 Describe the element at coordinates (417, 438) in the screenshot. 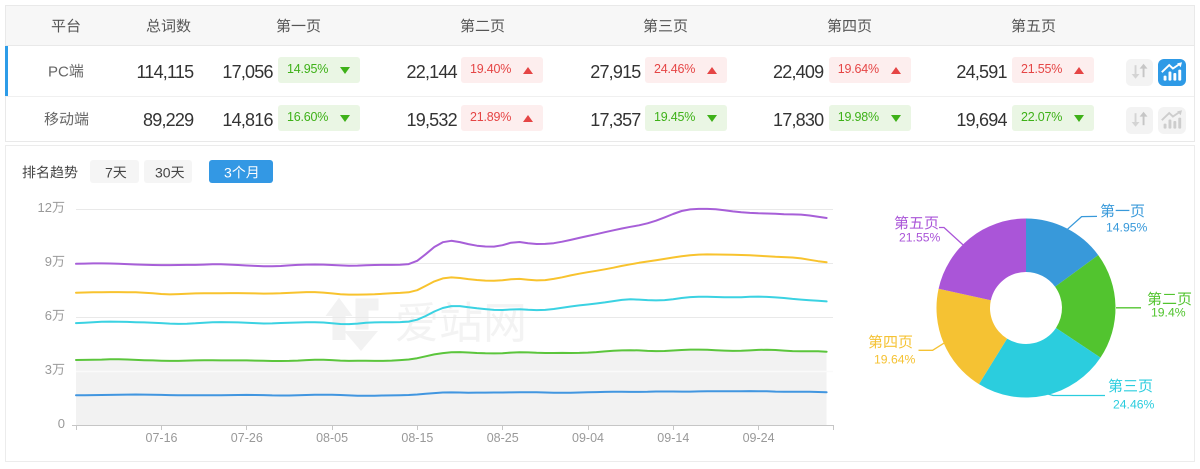

I see `svg-text: 08-15` at that location.